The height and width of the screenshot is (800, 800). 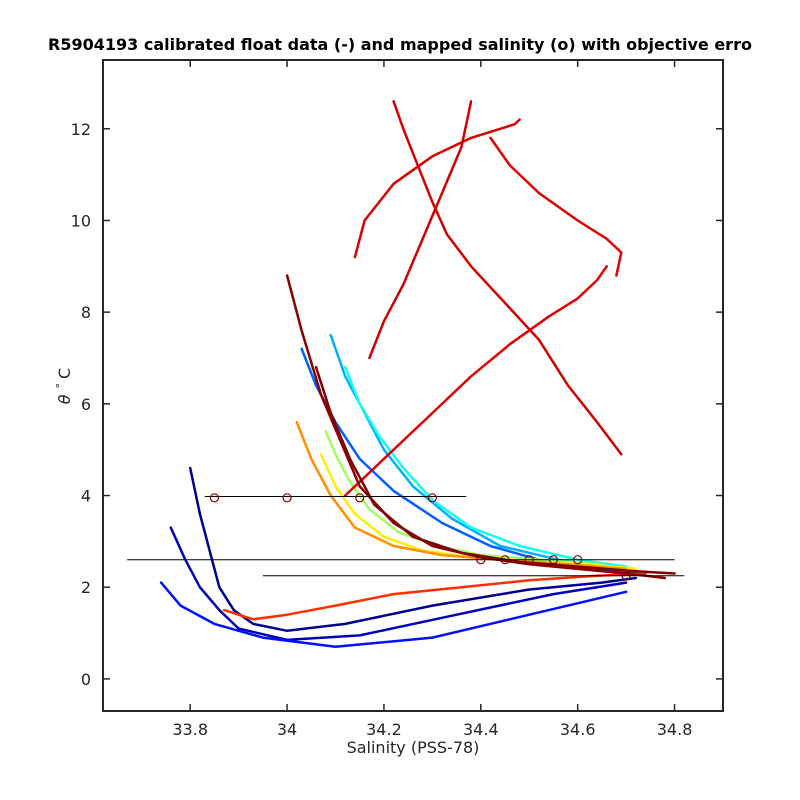 What do you see at coordinates (287, 729) in the screenshot?
I see `x-tick-label: 34` at bounding box center [287, 729].